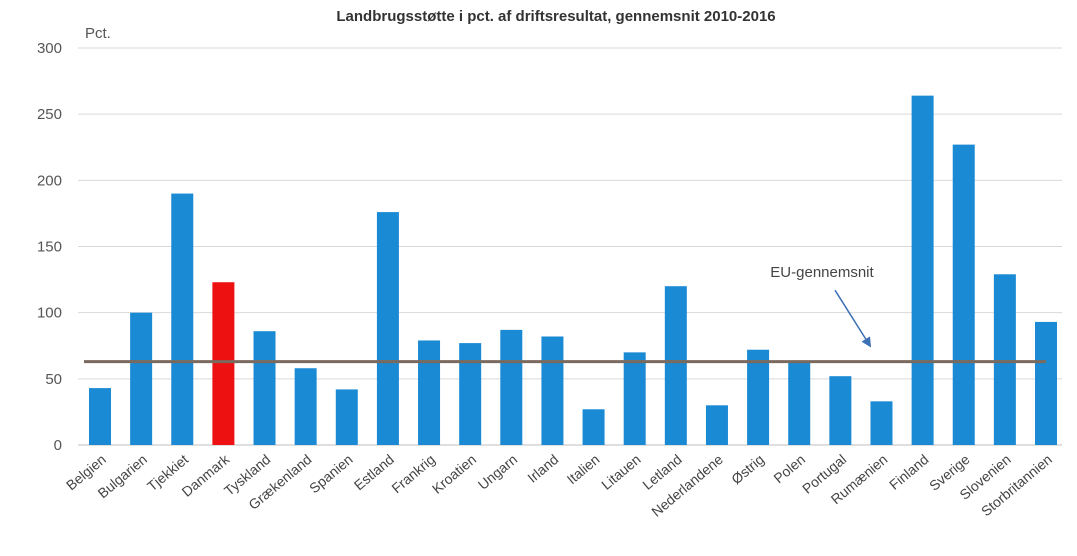 The height and width of the screenshot is (556, 1077). I want to click on bar-bulgarien, so click(141, 378).